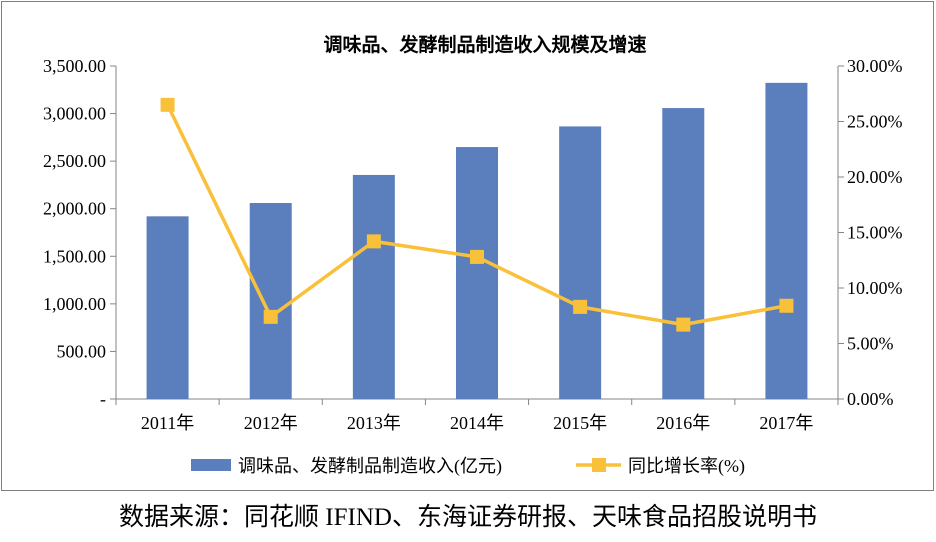 The height and width of the screenshot is (542, 936). I want to click on y-right-tick-label: 20.00%, so click(875, 177).